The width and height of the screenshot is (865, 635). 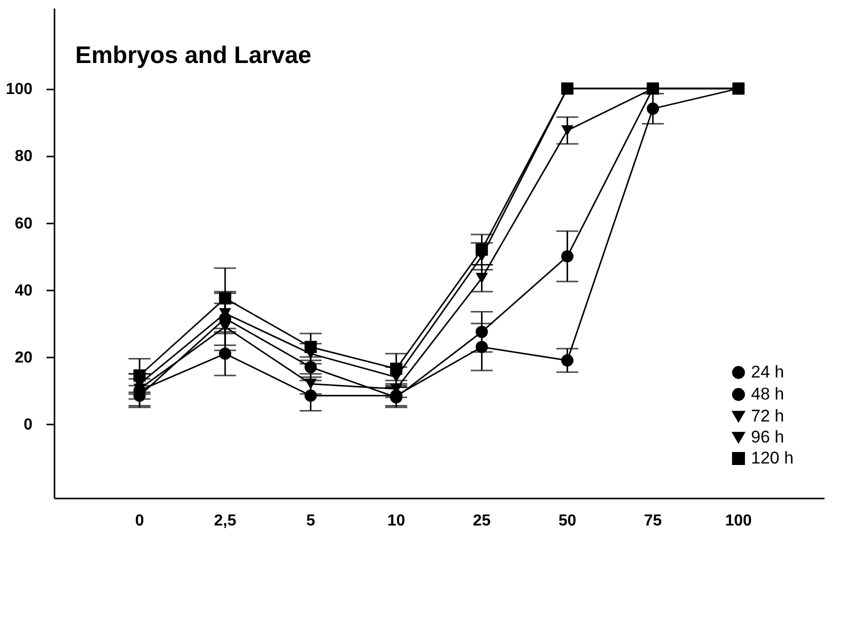 What do you see at coordinates (28, 425) in the screenshot?
I see `y-tick-label: 0` at bounding box center [28, 425].